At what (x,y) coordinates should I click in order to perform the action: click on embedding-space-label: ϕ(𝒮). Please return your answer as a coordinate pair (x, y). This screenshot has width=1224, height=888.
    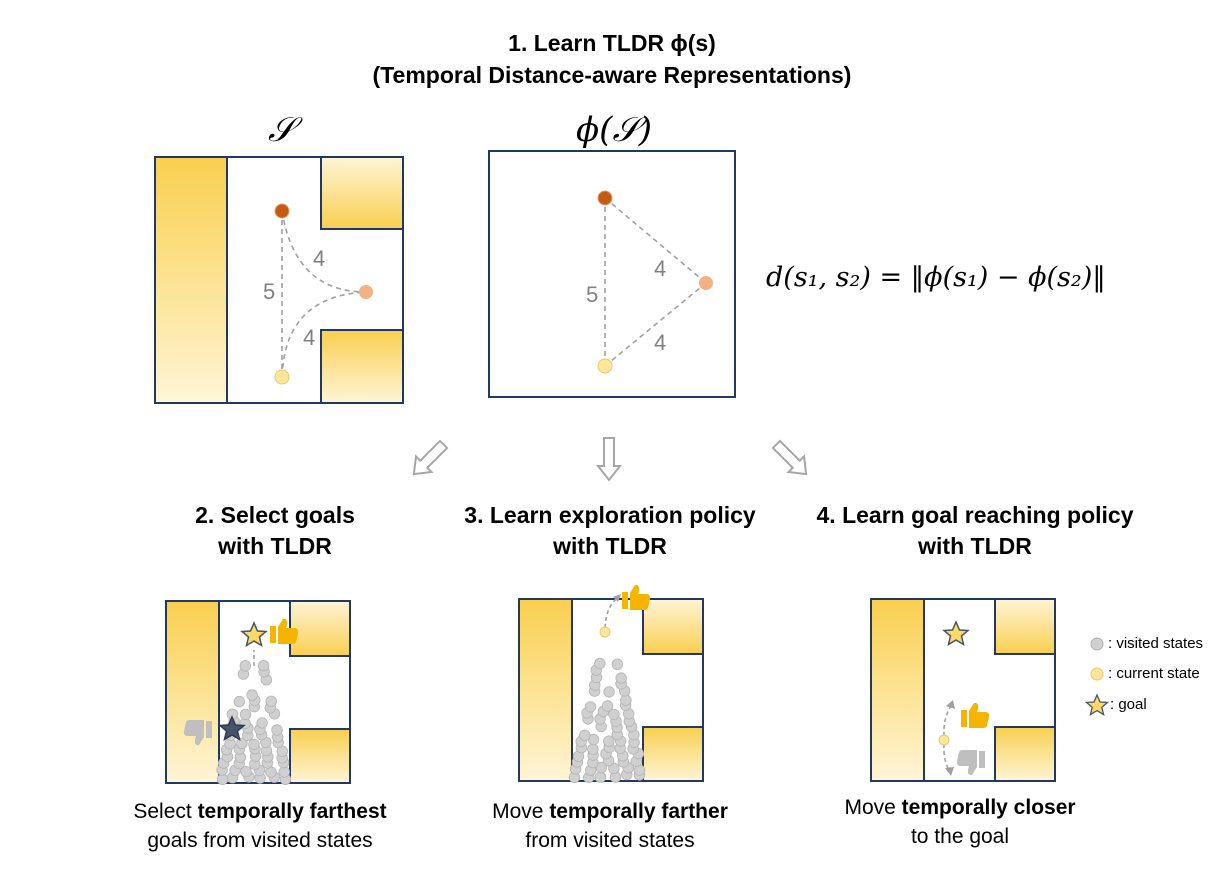
    Looking at the image, I should click on (614, 130).